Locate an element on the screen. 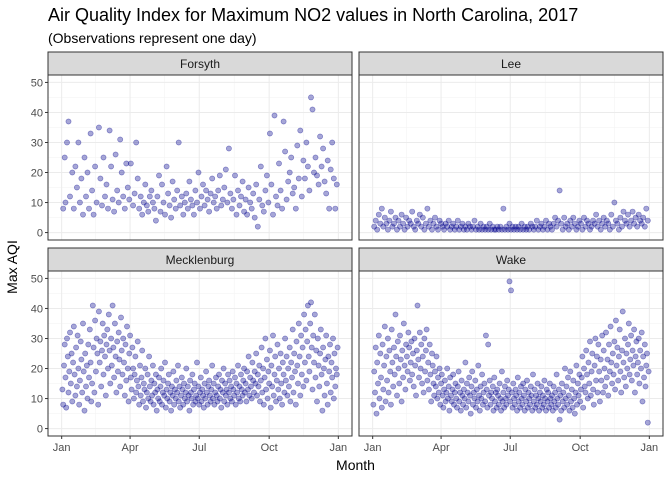  x-tick-label: Apr is located at coordinates (130, 448).